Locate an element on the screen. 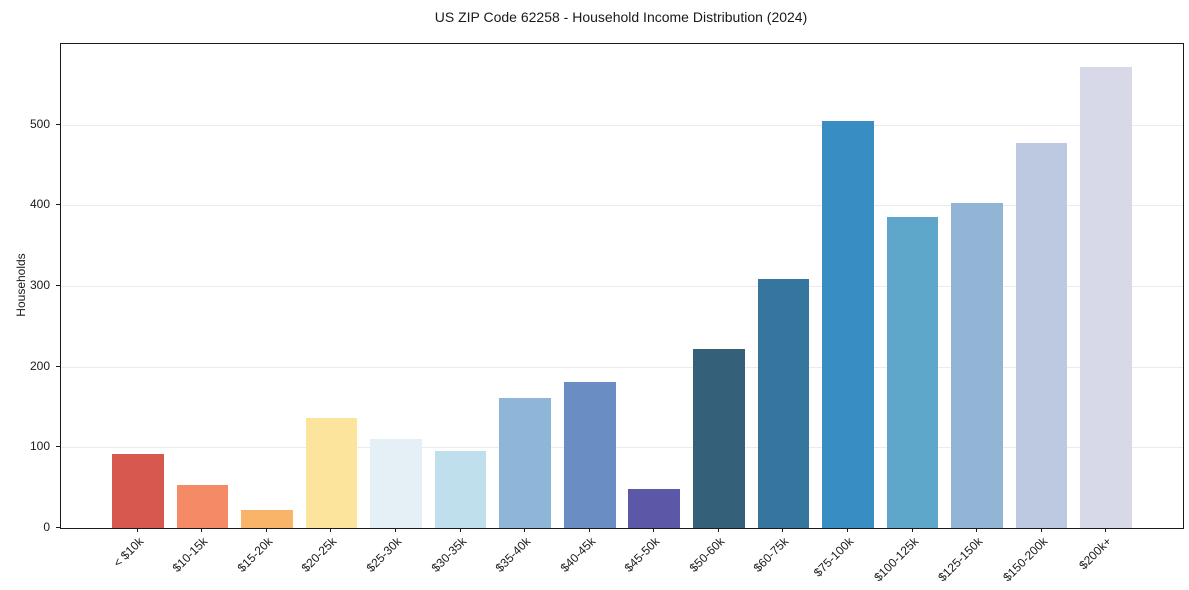 The height and width of the screenshot is (590, 1189). ytick-label-0: 0 is located at coordinates (46, 527).